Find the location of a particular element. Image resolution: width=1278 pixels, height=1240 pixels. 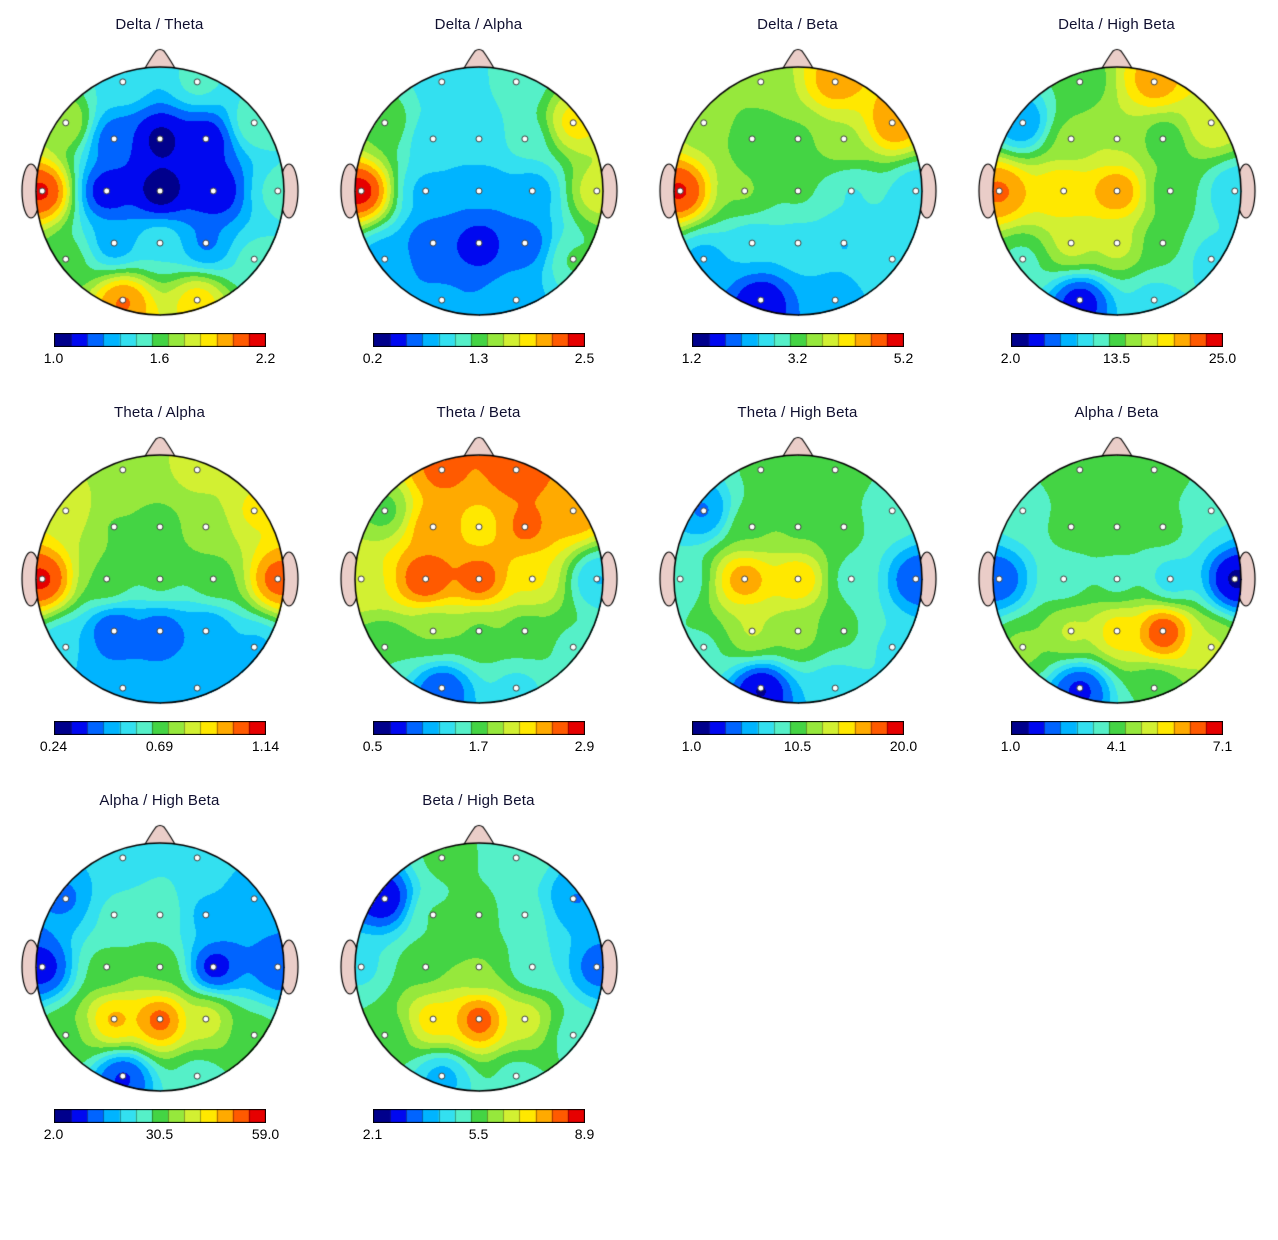

colorbar-mid-label: 1.6 is located at coordinates (159, 358).